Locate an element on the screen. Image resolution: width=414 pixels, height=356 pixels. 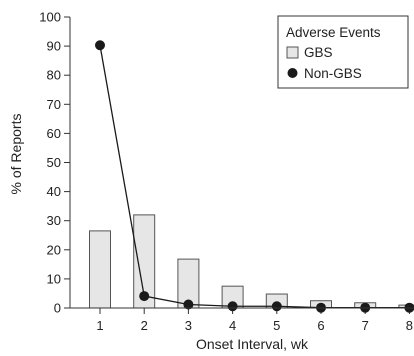
y-tick-label: 80 is located at coordinates (54, 75).